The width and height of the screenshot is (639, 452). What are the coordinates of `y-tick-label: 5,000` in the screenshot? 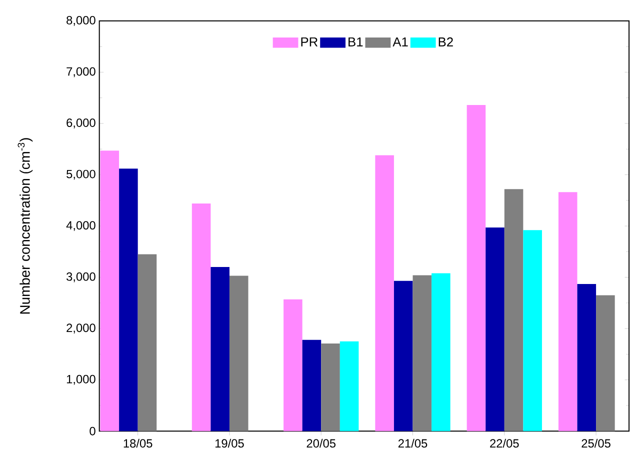 It's located at (81, 175).